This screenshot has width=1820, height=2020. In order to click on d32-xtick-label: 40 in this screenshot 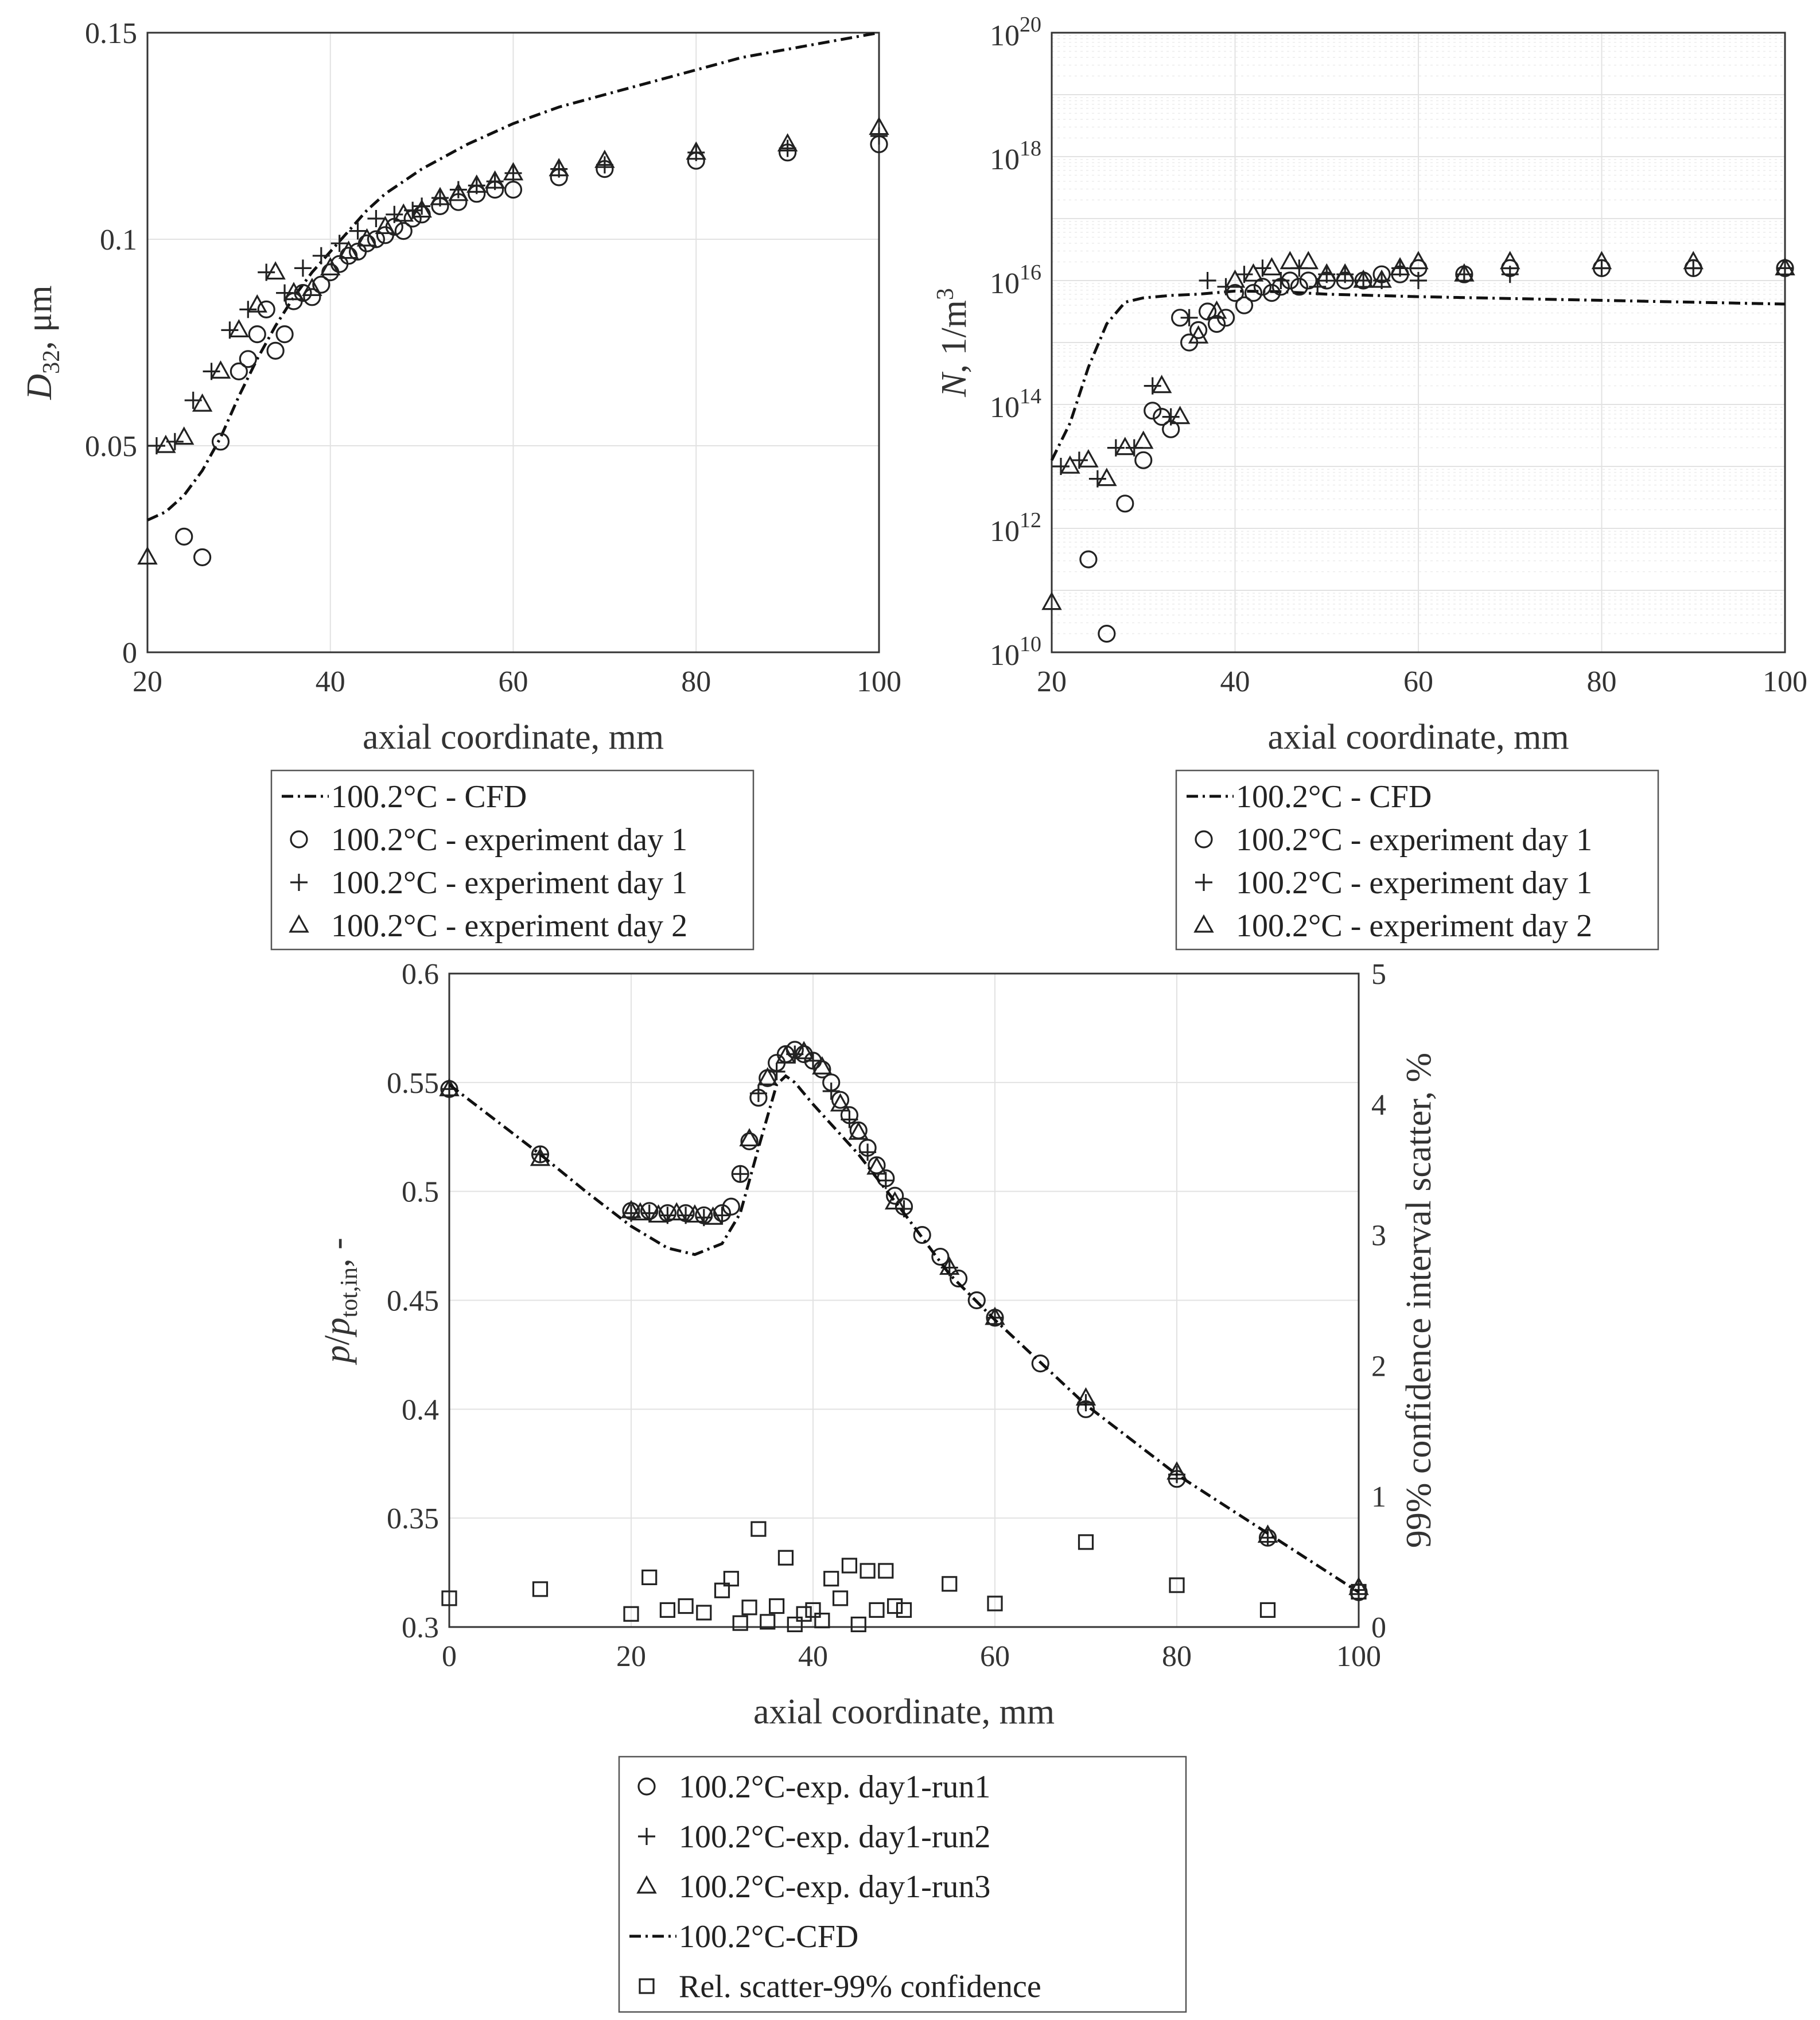, I will do `click(330, 681)`.